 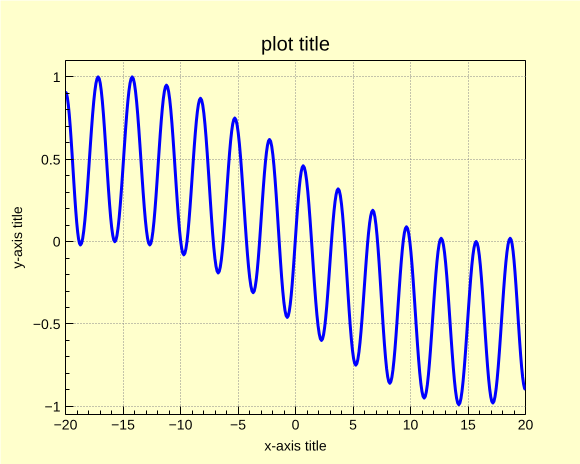 I want to click on x-tick-label: 15, so click(x=468, y=424).